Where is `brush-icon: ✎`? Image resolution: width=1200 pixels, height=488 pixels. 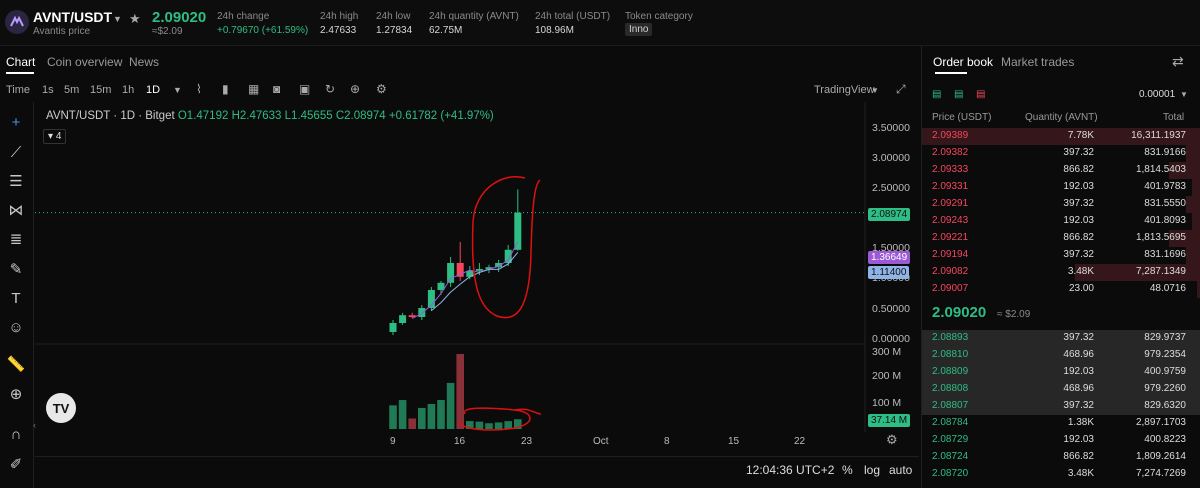
brush-icon: ✎ is located at coordinates (16, 269).